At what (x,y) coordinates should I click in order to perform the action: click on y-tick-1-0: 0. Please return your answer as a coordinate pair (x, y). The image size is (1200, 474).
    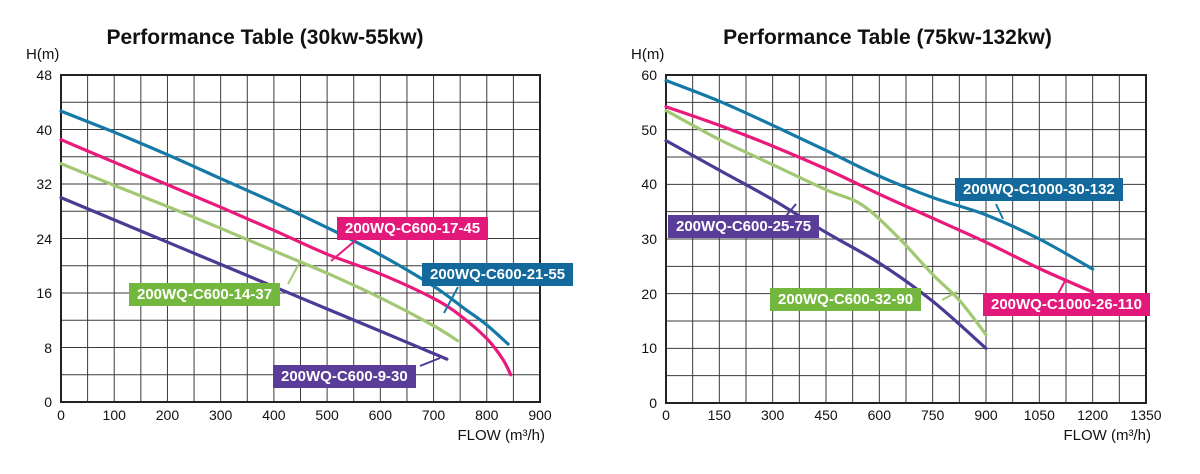
    Looking at the image, I should click on (653, 403).